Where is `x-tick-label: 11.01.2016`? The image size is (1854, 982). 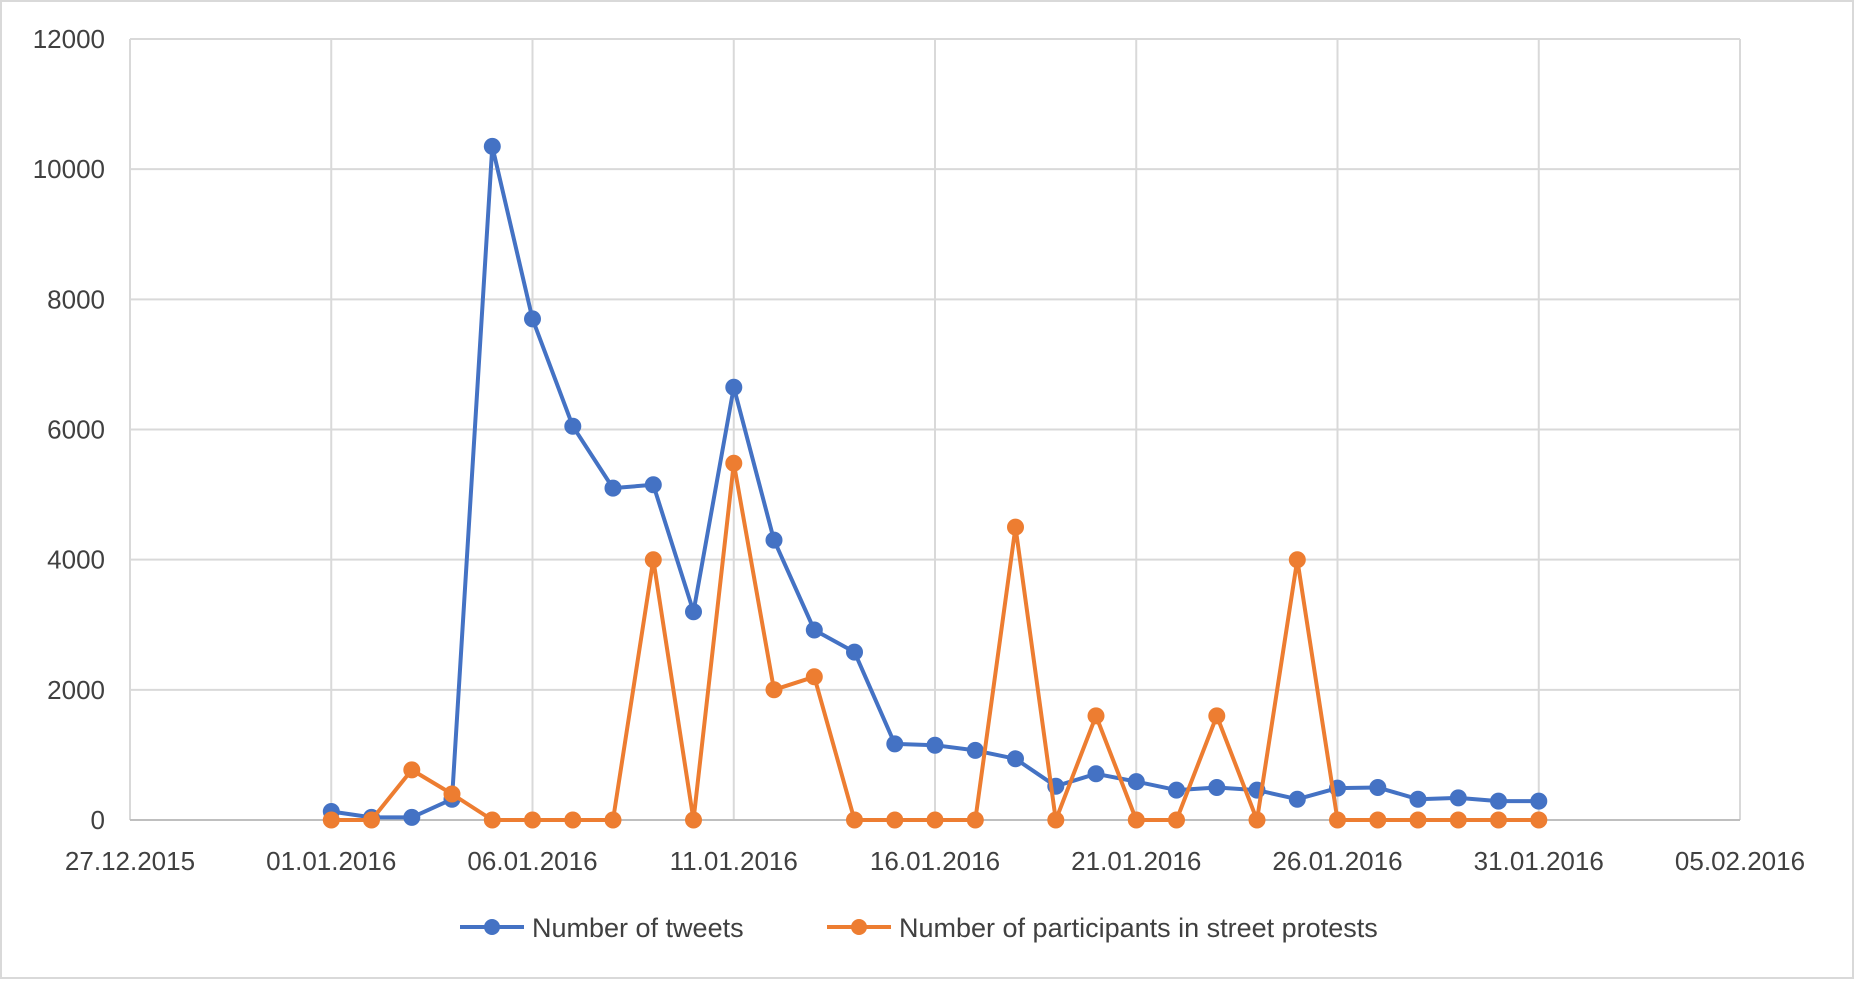
x-tick-label: 11.01.2016 is located at coordinates (734, 861).